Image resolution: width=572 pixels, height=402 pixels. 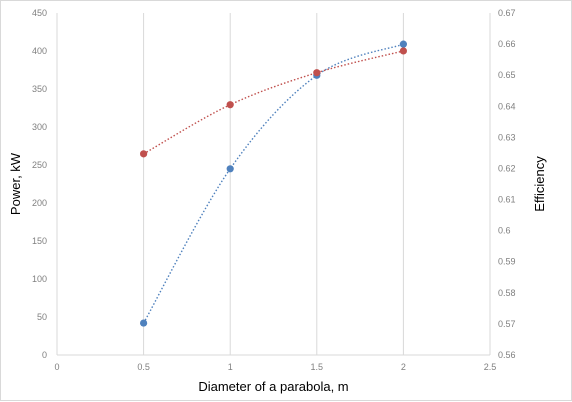 What do you see at coordinates (39, 241) in the screenshot?
I see `y-tick-label: 150` at bounding box center [39, 241].